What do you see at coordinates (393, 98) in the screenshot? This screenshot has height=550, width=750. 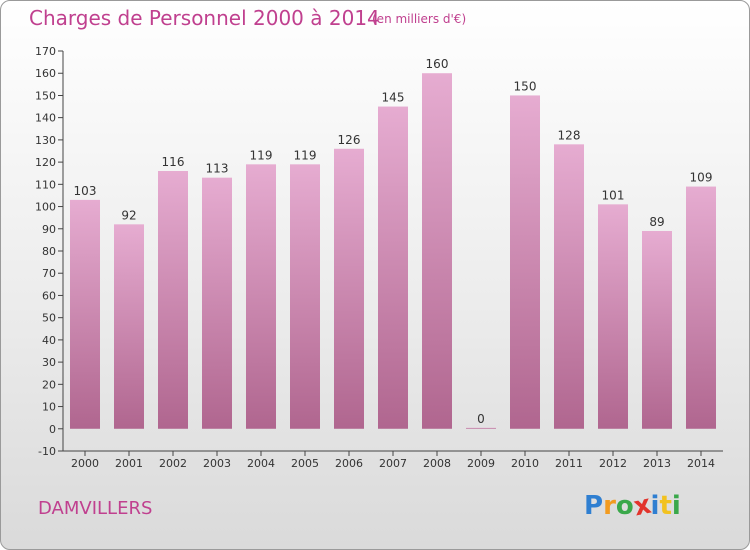 I see `data-label: 145` at bounding box center [393, 98].